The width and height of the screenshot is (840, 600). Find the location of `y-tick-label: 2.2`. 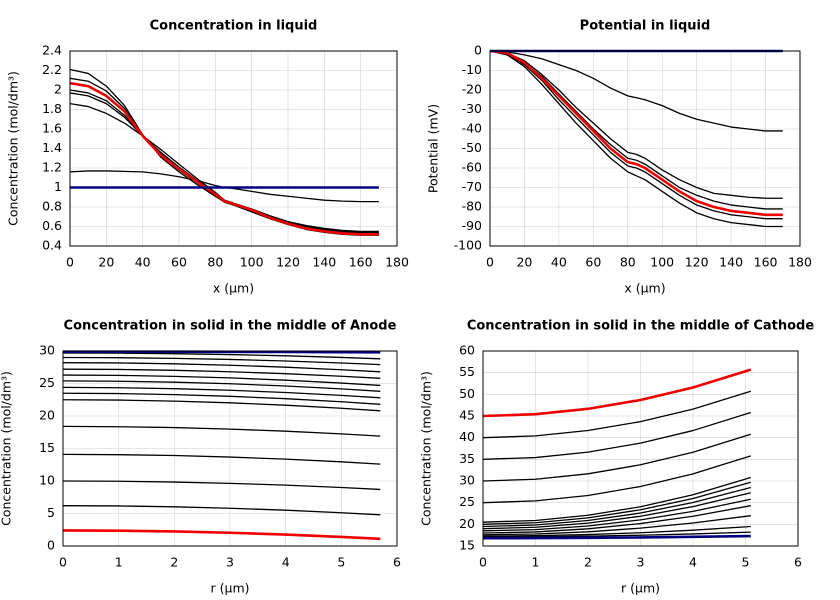

y-tick-label: 2.2 is located at coordinates (52, 69).